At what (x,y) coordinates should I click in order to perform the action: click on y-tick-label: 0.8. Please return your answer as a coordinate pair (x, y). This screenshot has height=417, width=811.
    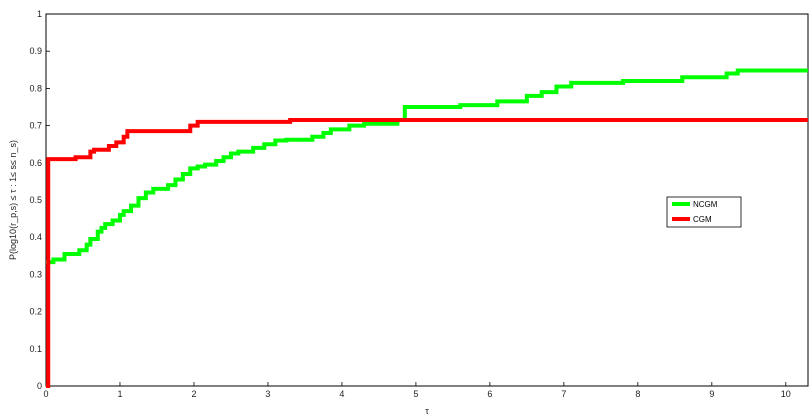
    Looking at the image, I should click on (35, 88).